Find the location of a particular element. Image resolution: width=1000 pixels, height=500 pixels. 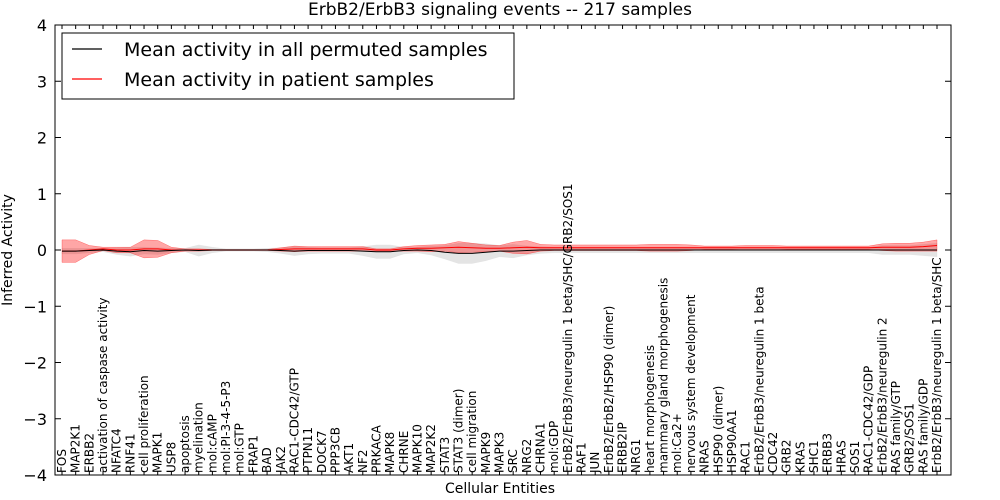

x-tick-label: cell migration is located at coordinates (472, 432).